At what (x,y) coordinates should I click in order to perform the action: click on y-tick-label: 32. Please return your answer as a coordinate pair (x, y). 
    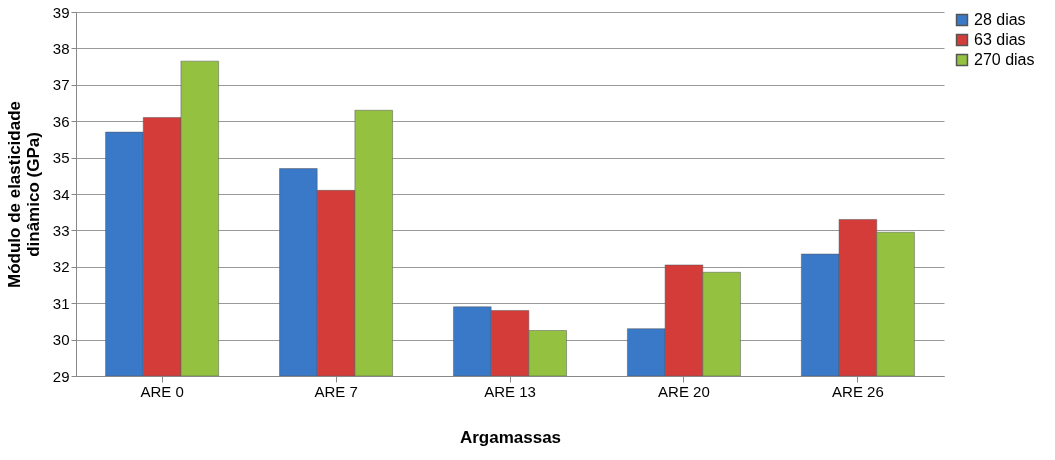
    Looking at the image, I should click on (61, 267).